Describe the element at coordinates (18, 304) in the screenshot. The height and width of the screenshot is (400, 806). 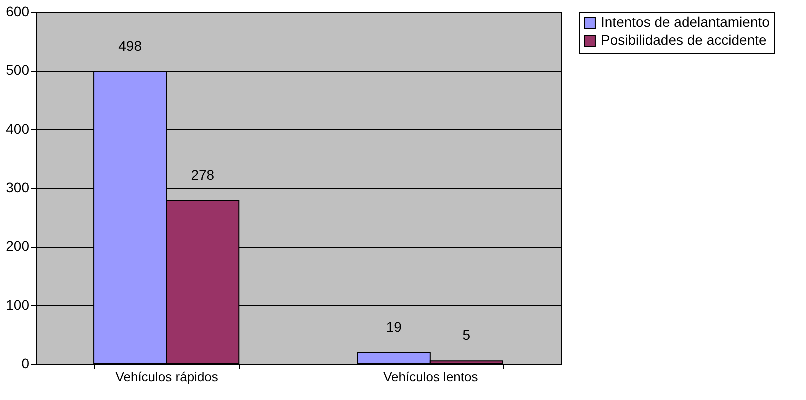
I see `y-tick-label: 100` at that location.